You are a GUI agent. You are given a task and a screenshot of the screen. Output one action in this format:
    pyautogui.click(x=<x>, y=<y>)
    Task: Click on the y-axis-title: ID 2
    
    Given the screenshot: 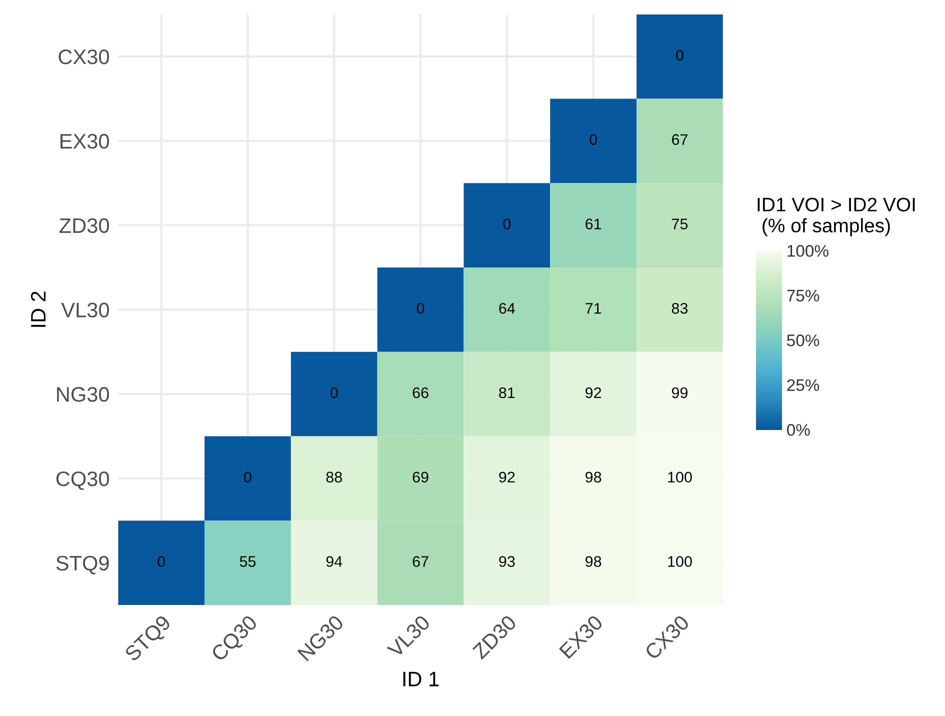 What is the action you would take?
    pyautogui.click(x=38, y=309)
    